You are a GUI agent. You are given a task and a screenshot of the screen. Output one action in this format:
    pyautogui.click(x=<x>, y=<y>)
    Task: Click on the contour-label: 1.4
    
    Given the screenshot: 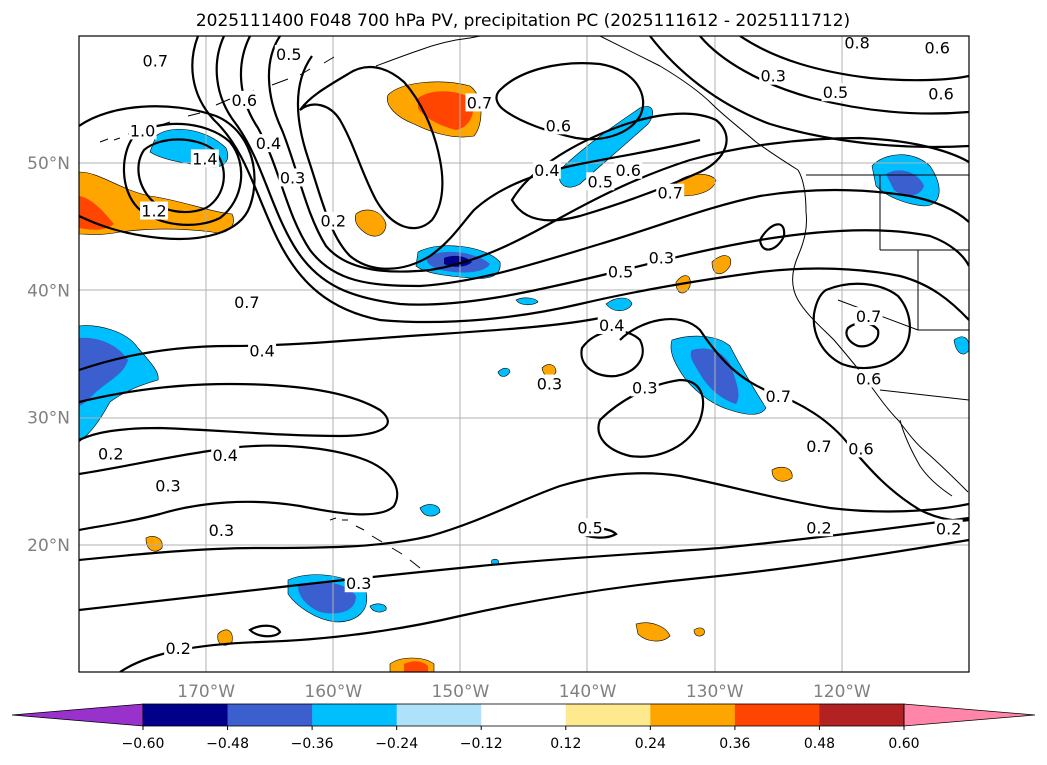 What is the action you would take?
    pyautogui.click(x=204, y=158)
    